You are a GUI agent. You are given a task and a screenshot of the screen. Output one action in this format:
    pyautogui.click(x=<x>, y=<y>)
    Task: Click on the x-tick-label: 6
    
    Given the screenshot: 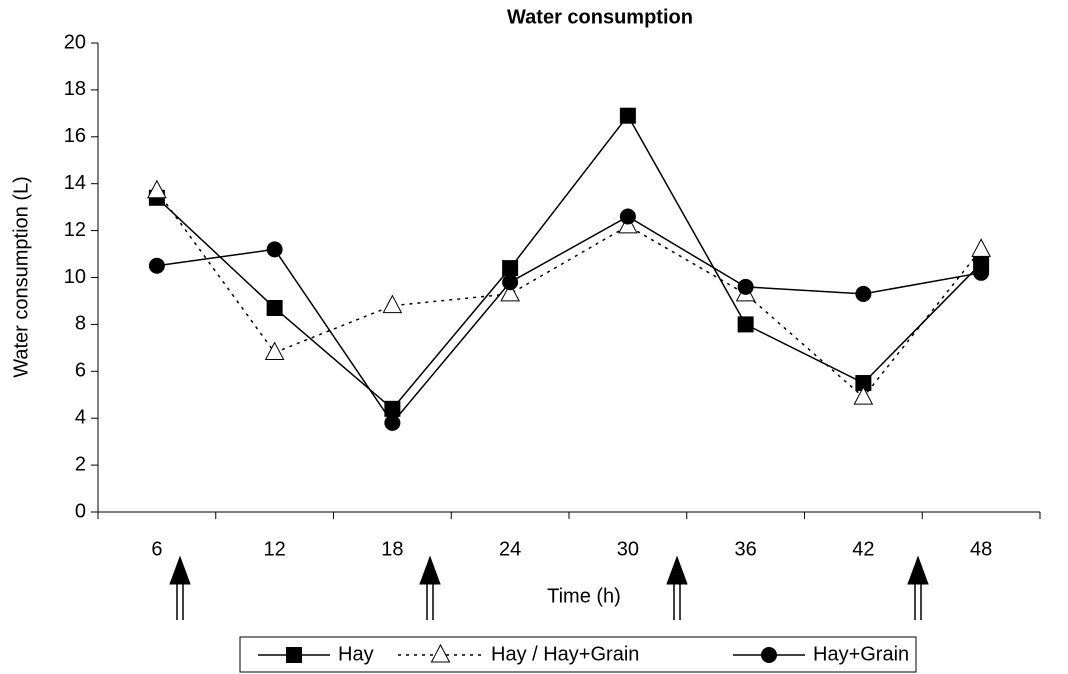 What is the action you would take?
    pyautogui.click(x=156, y=549)
    